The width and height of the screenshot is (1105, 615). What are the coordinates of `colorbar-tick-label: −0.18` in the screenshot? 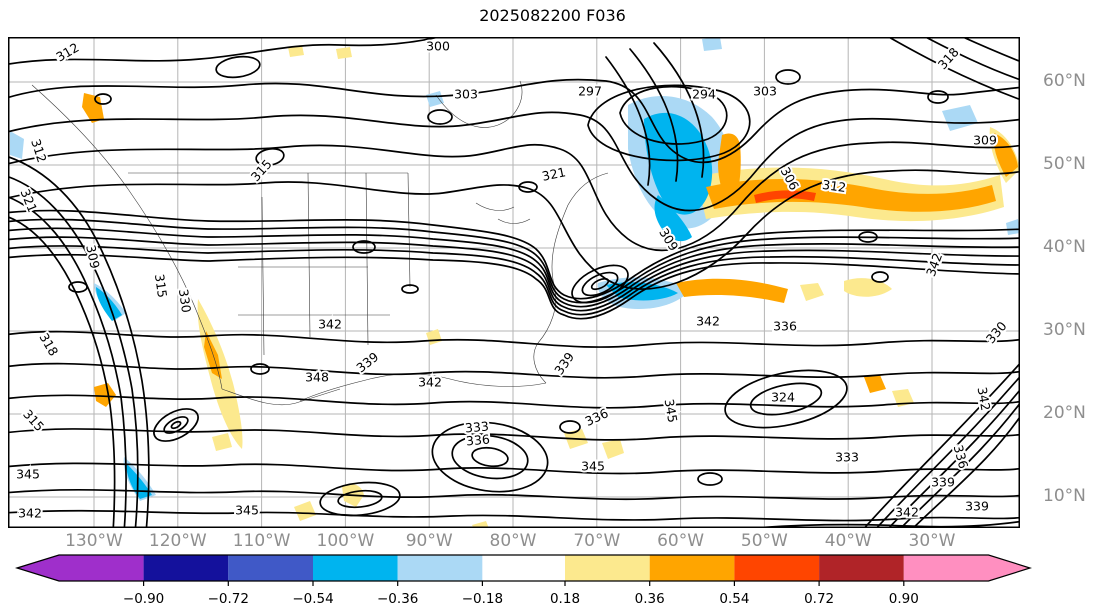 It's located at (482, 599).